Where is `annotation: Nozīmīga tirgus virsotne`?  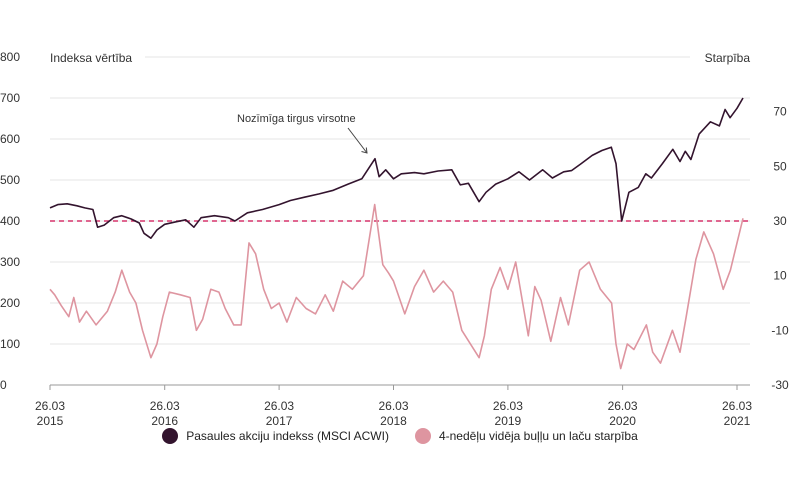 annotation: Nozīmīga tirgus virsotne is located at coordinates (302, 133).